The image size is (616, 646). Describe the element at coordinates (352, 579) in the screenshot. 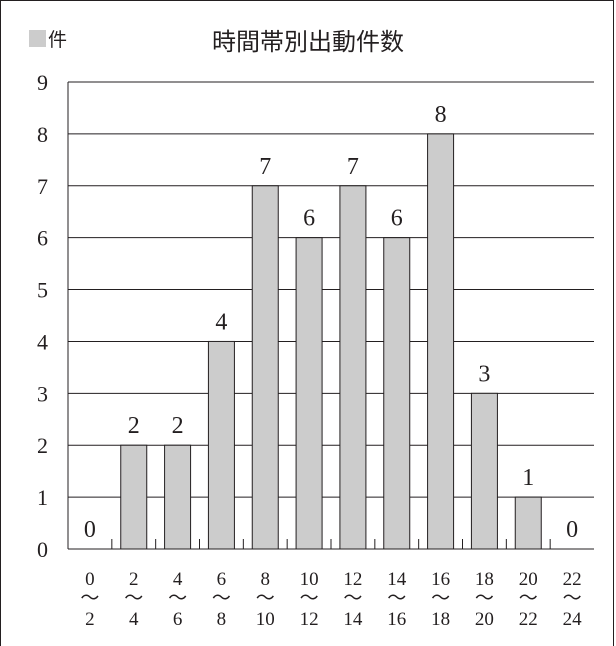

I see `x-tick-label-from: 12` at that location.